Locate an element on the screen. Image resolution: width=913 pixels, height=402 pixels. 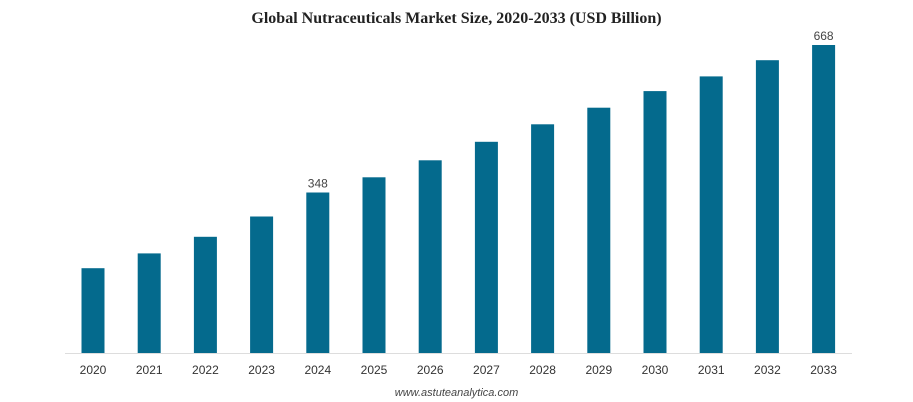
data-label-2024: 348 is located at coordinates (318, 184).